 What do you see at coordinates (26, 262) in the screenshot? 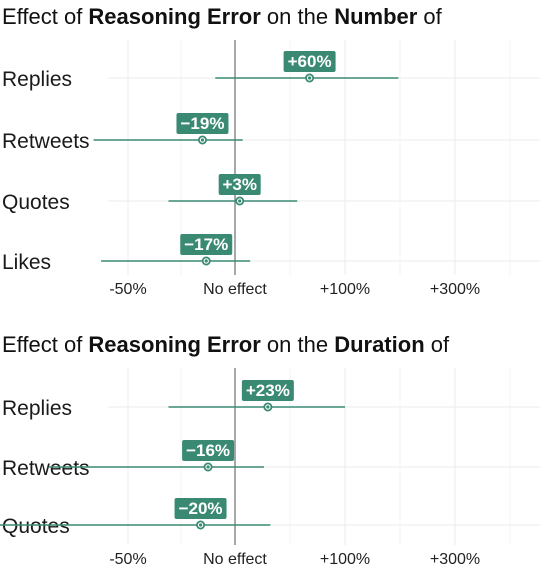
I see `category-label: Likes` at bounding box center [26, 262].